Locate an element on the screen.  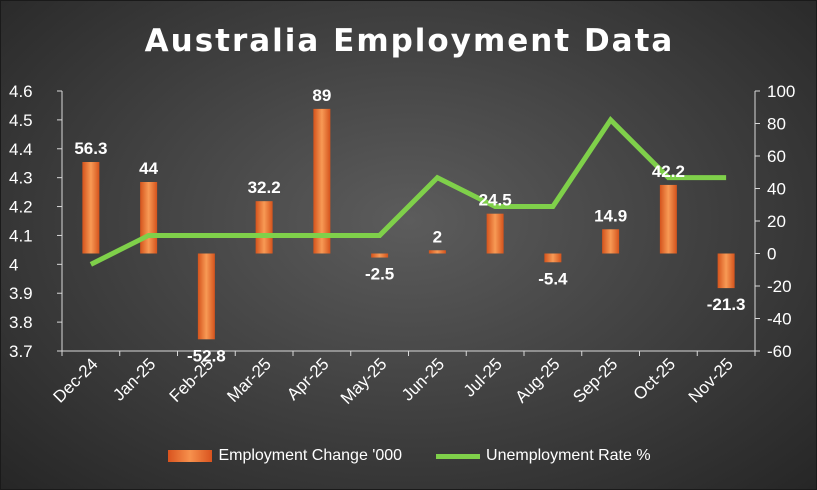
x-tick-label: Mar-25 is located at coordinates (249, 380).